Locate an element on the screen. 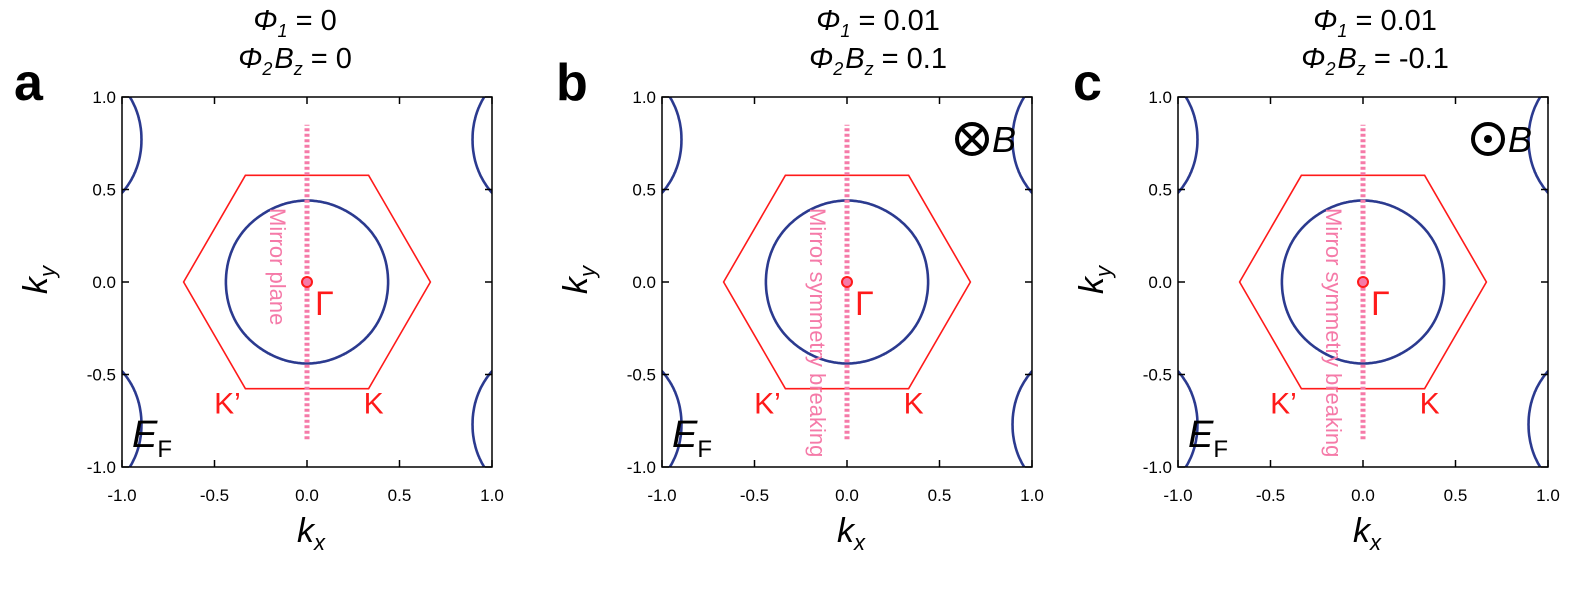 The image size is (1581, 589). panel-letter: c is located at coordinates (1087, 83).